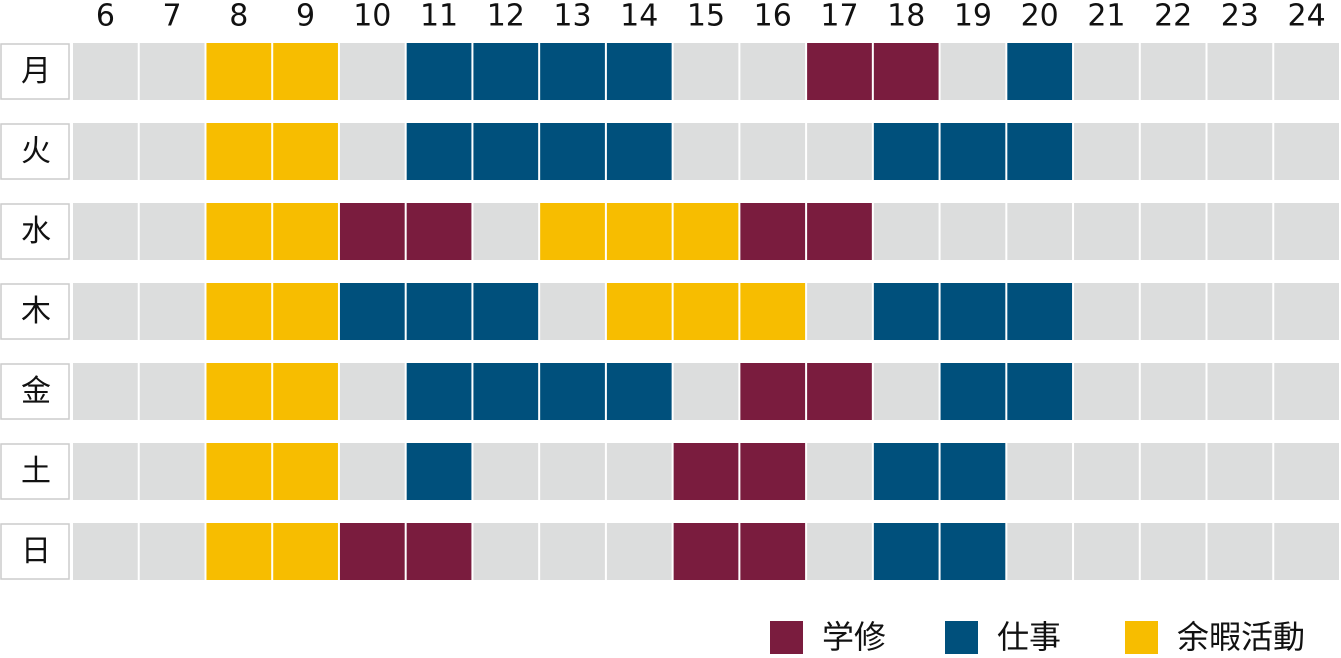  Describe the element at coordinates (172, 17) in the screenshot. I see `hour-label: 7` at that location.